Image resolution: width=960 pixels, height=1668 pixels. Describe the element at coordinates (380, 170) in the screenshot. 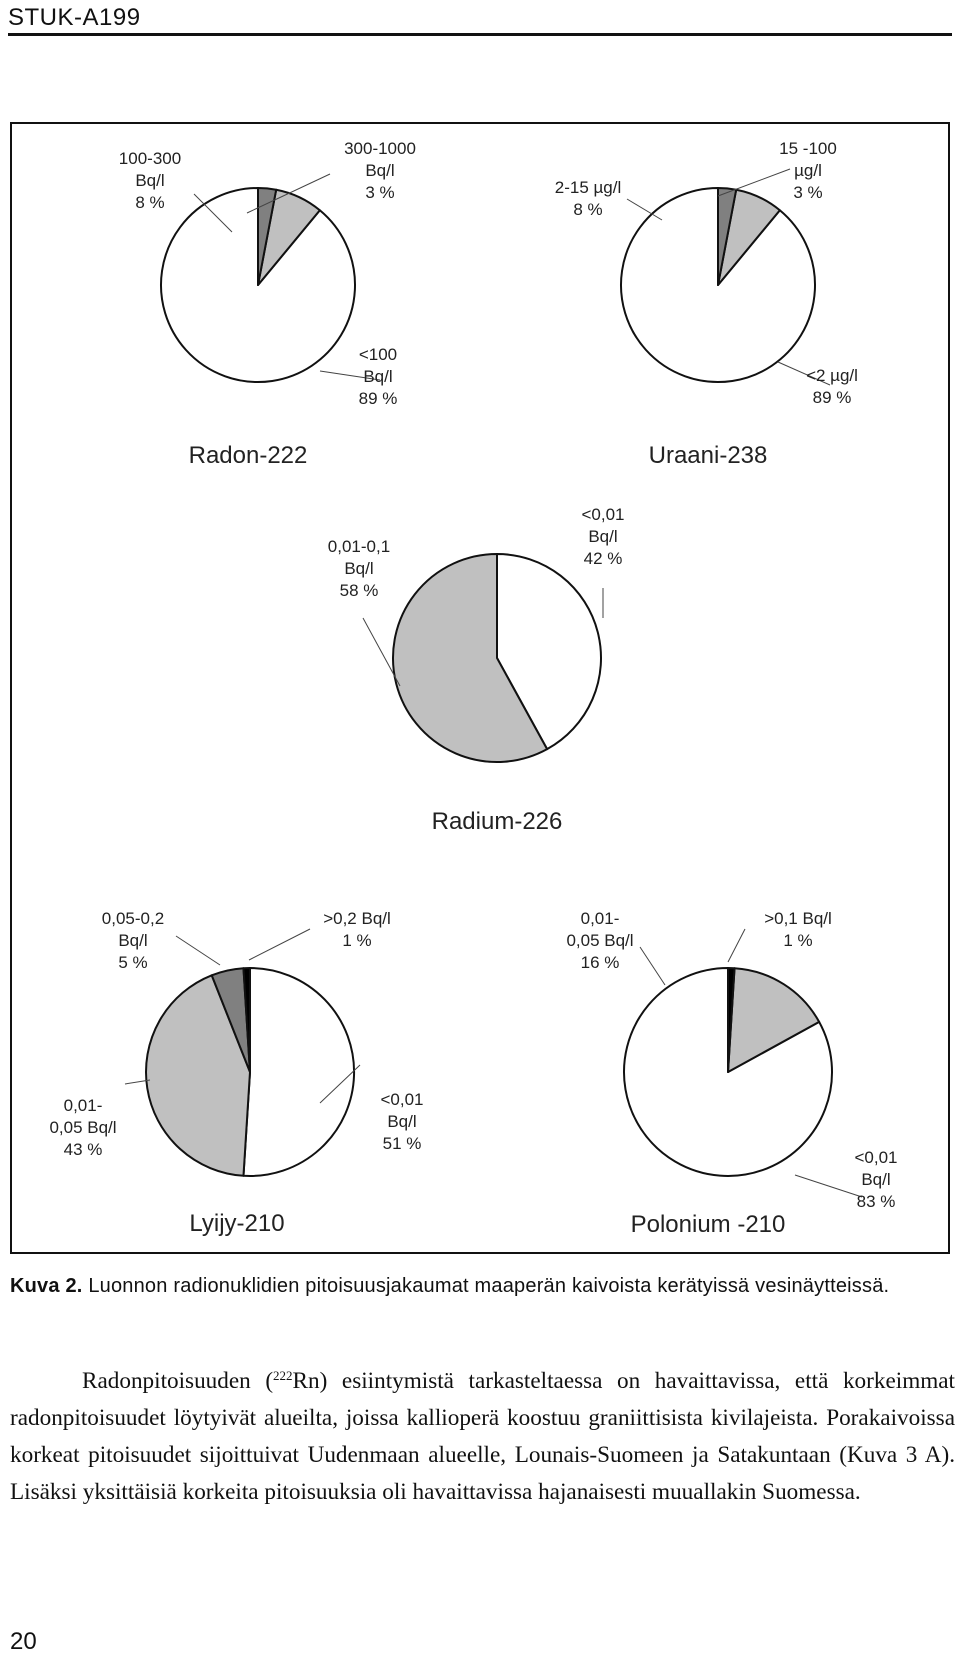

I see `slice-label: 300-1000 Bq/l 3 %` at that location.